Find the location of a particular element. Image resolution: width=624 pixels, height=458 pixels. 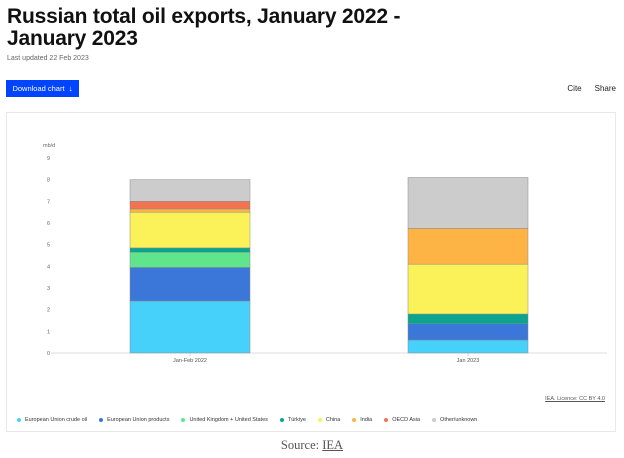

source-link: IEA is located at coordinates (333, 445).